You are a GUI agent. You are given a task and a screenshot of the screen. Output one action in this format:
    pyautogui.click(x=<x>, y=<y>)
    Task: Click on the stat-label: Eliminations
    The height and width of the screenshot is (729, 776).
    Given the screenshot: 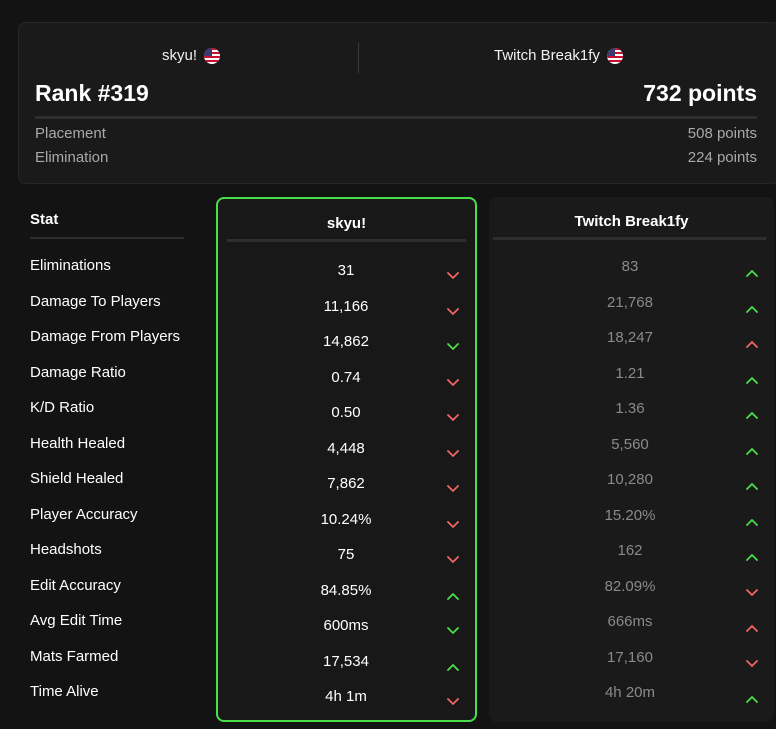 What is the action you would take?
    pyautogui.click(x=70, y=265)
    